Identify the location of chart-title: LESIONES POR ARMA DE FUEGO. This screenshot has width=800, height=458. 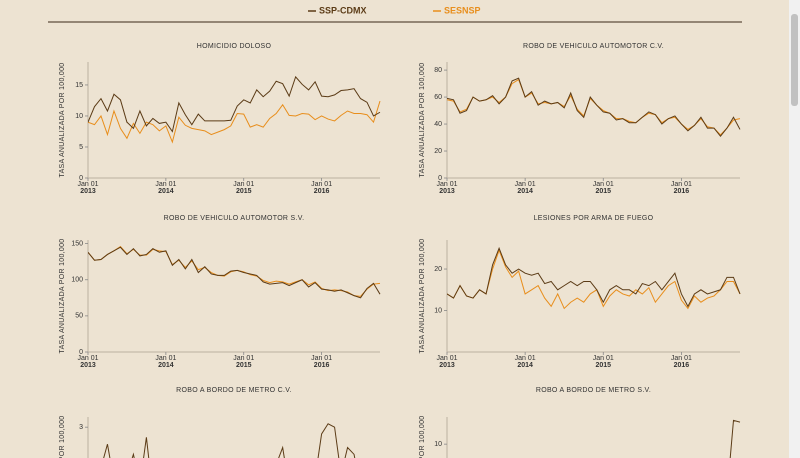
(594, 218).